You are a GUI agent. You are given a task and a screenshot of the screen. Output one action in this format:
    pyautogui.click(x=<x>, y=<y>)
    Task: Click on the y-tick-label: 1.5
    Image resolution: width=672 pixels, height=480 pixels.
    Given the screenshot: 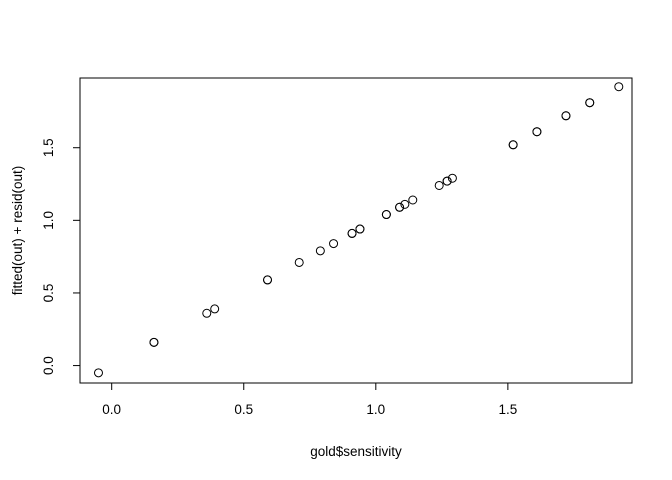 What is the action you would take?
    pyautogui.click(x=48, y=147)
    